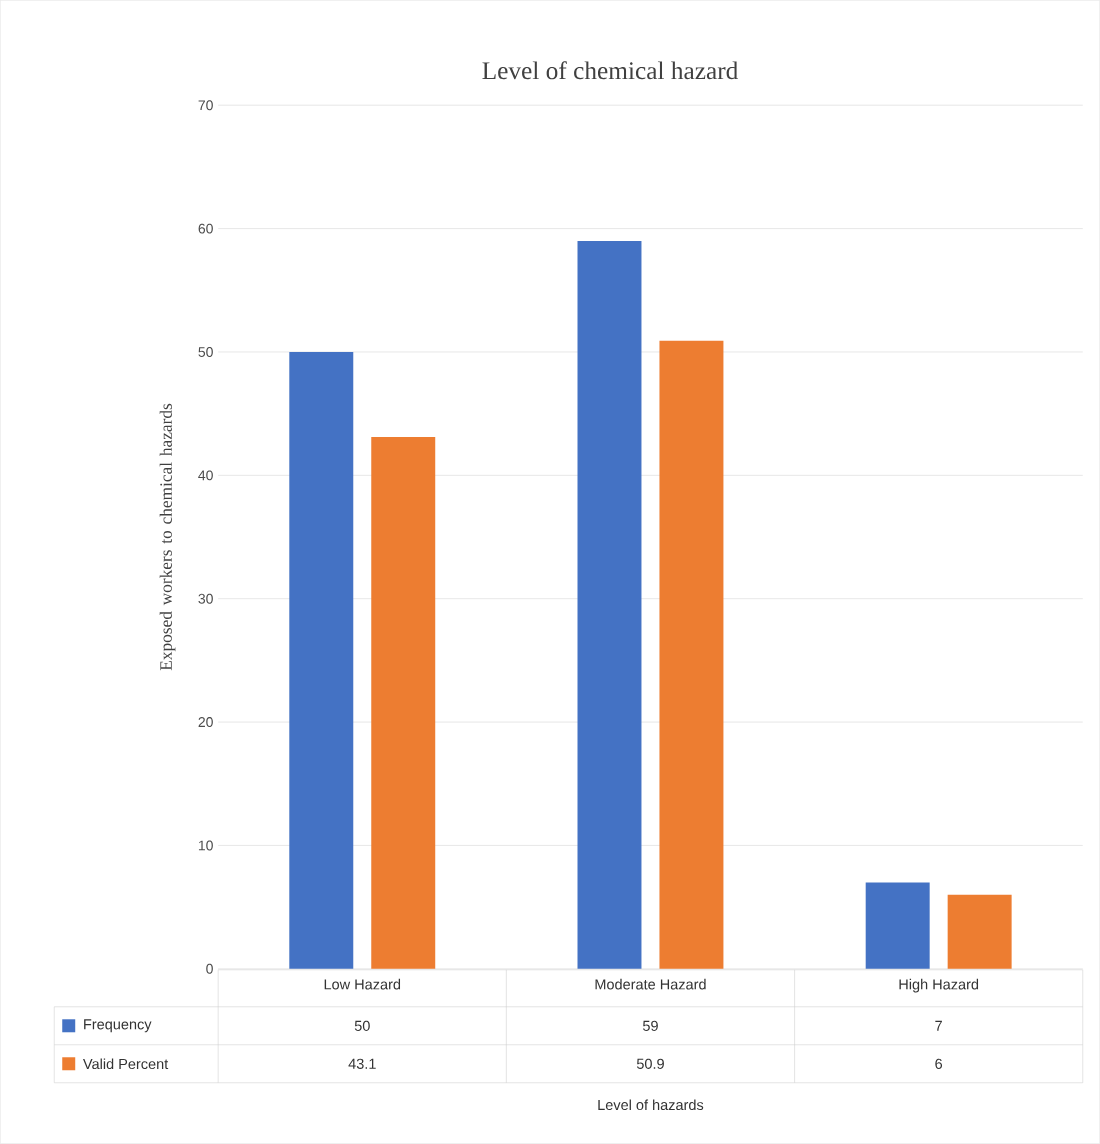 The height and width of the screenshot is (1144, 1100). Describe the element at coordinates (651, 1105) in the screenshot. I see `text: Level of hazards` at that location.